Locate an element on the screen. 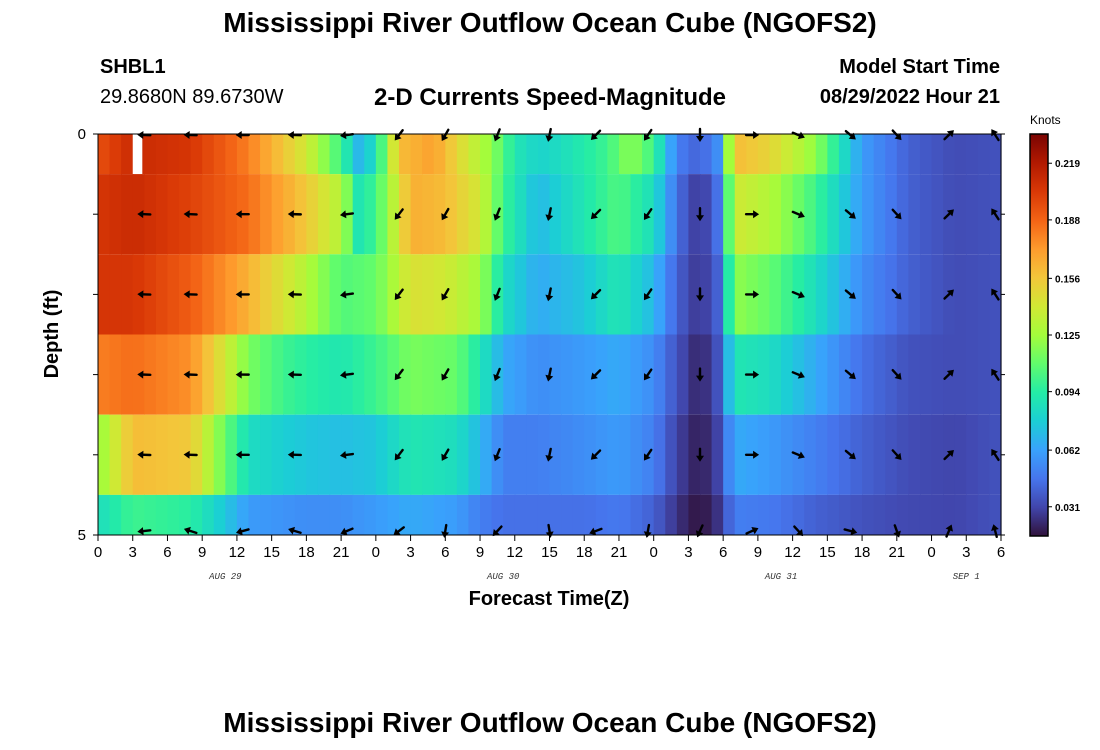 The image size is (1100, 750). date-label: AUG 31 is located at coordinates (780, 577).